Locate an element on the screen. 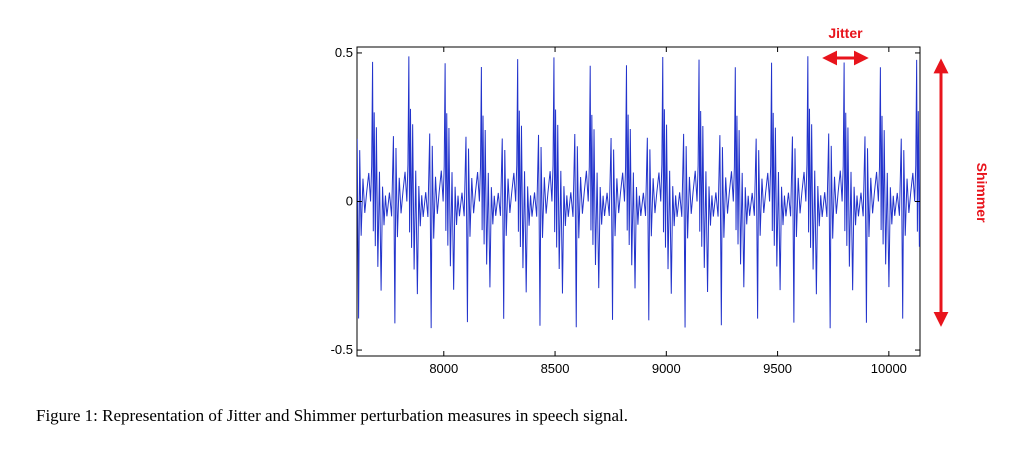 The height and width of the screenshot is (452, 1022). jitter-label: Jitter is located at coordinates (845, 33).